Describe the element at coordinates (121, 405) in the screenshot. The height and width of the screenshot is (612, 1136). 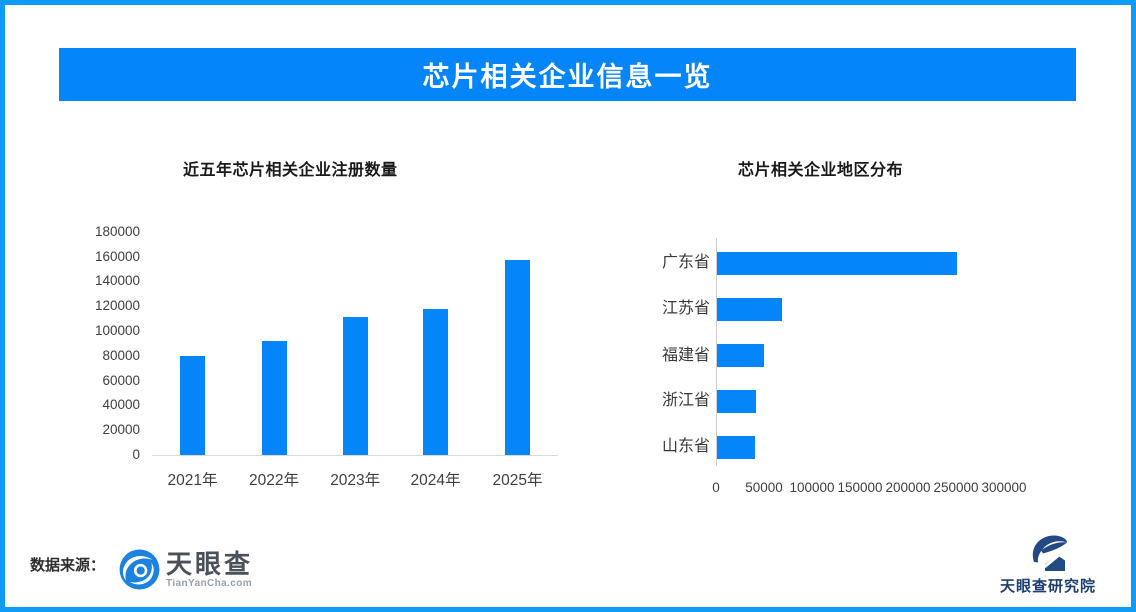
I see `y-axis-tick-label: 40000` at that location.